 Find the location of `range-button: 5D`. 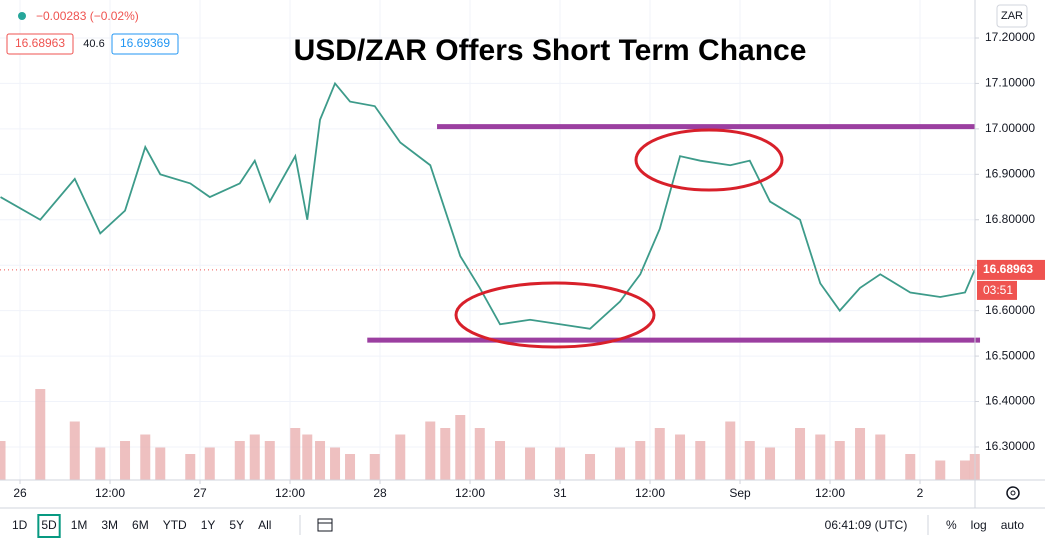

range-button: 5D is located at coordinates (49, 525).